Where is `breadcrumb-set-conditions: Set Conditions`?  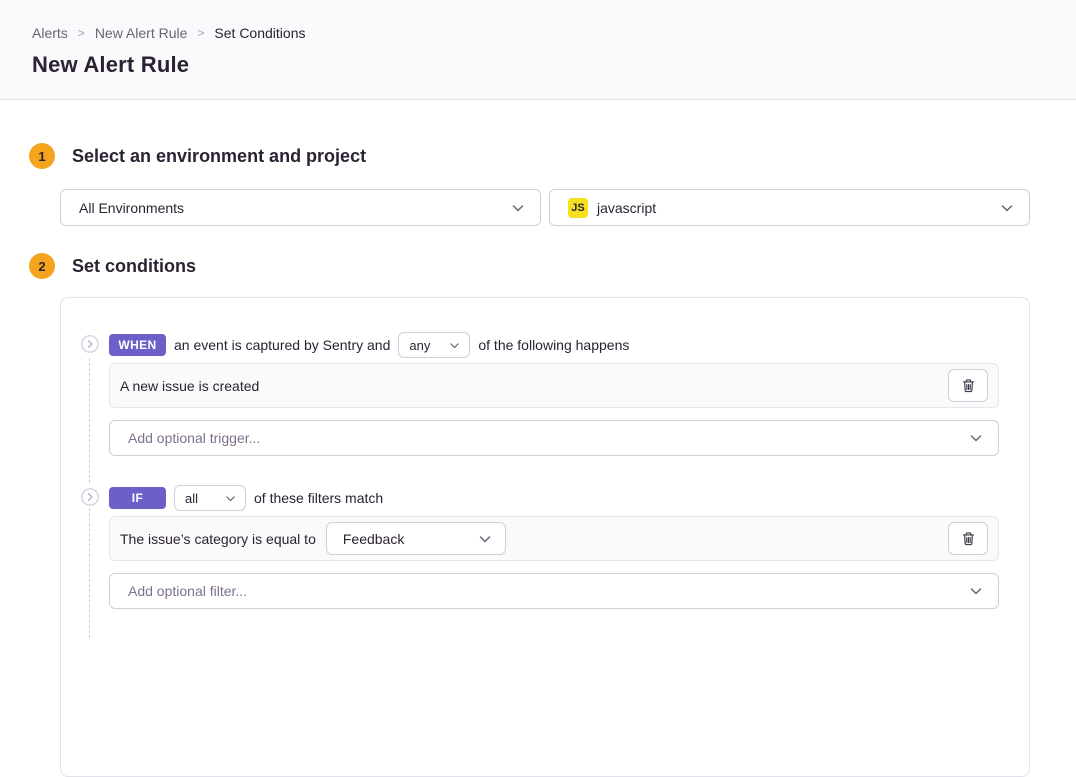
breadcrumb-set-conditions: Set Conditions is located at coordinates (260, 33).